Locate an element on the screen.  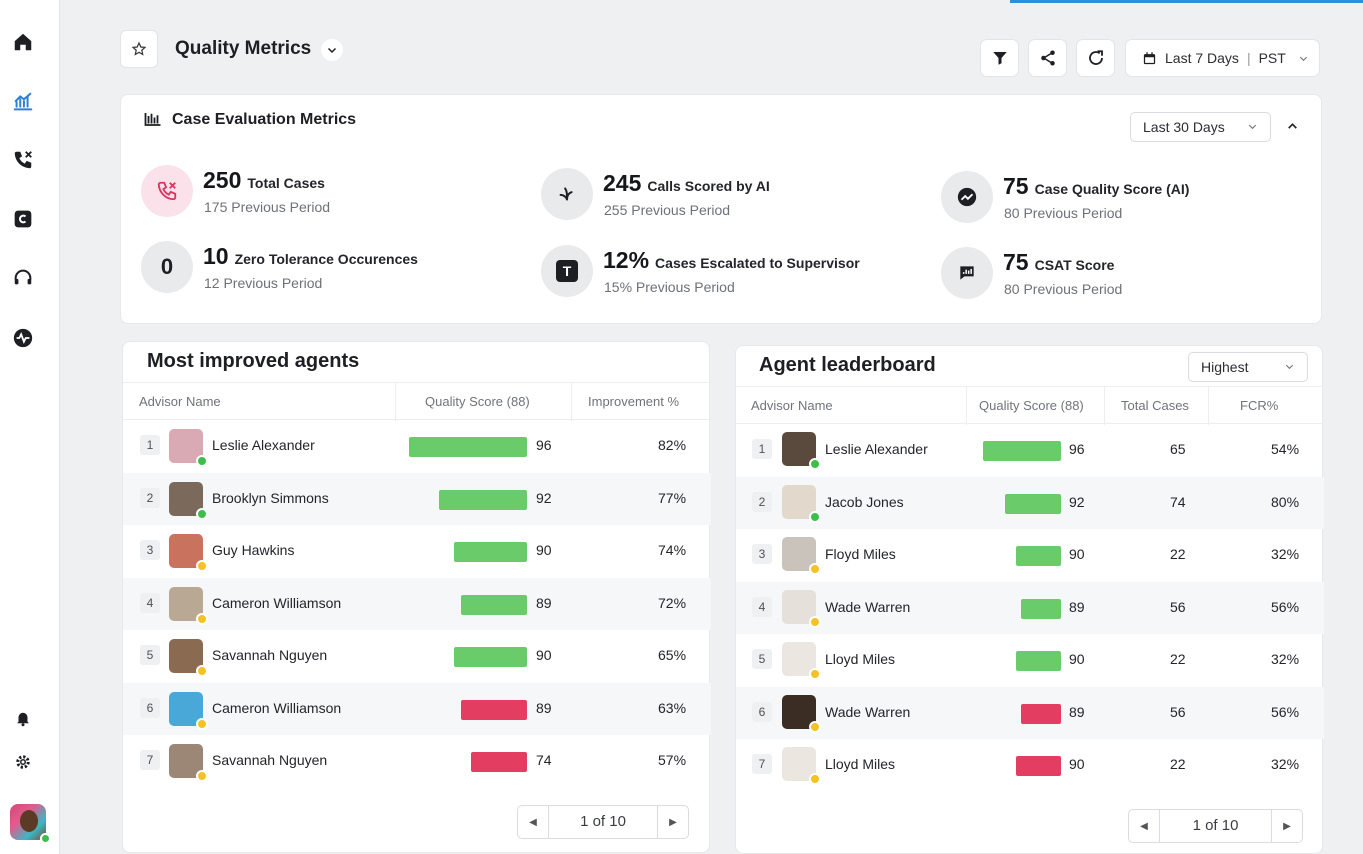
analytics-icon is located at coordinates (23, 102).